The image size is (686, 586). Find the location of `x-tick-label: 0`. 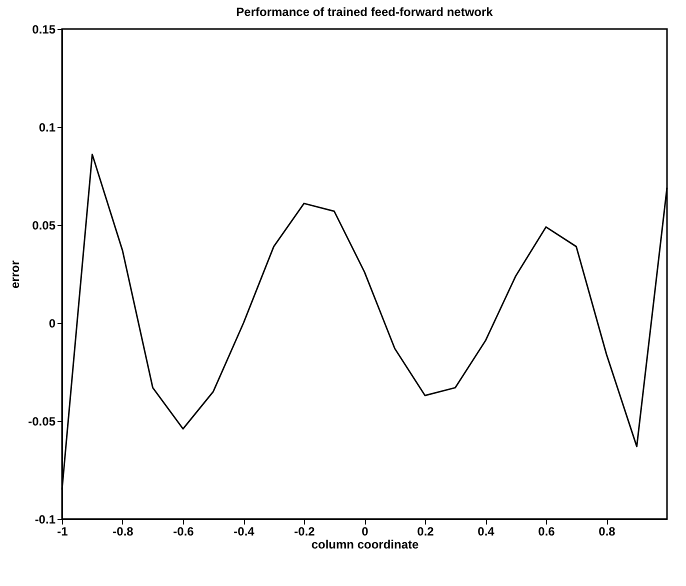

x-tick-label: 0 is located at coordinates (365, 531).